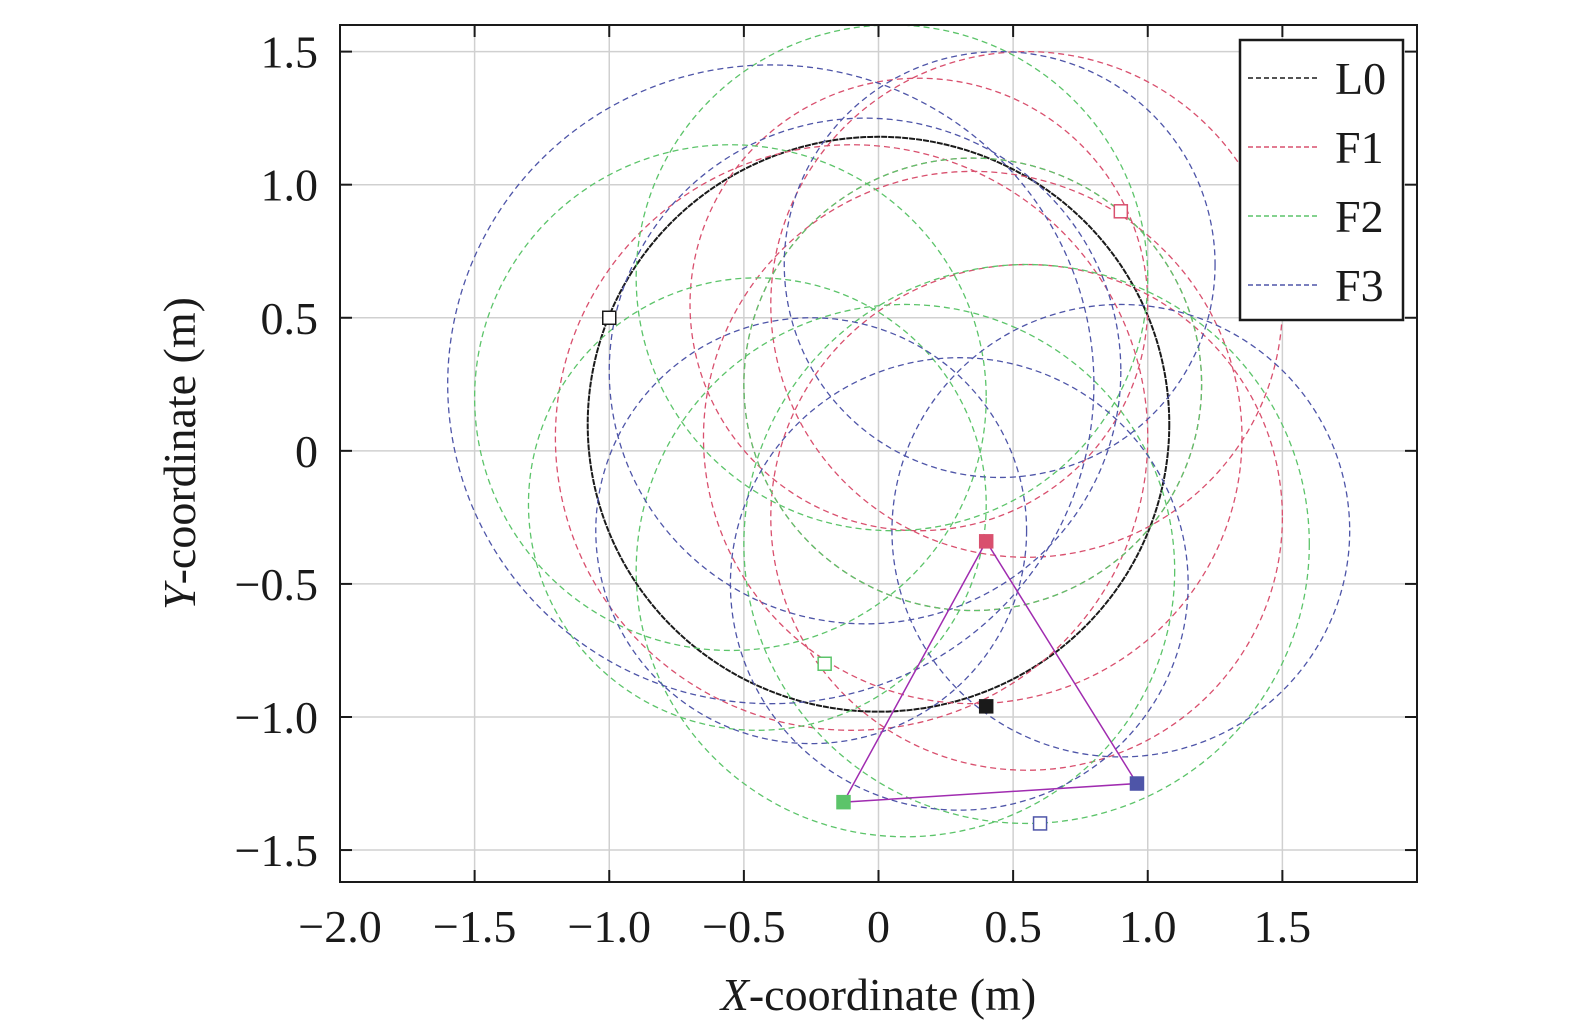 This screenshot has height=1031, width=1575. What do you see at coordinates (1283, 926) in the screenshot?
I see `x-tick-label: 1.5` at bounding box center [1283, 926].